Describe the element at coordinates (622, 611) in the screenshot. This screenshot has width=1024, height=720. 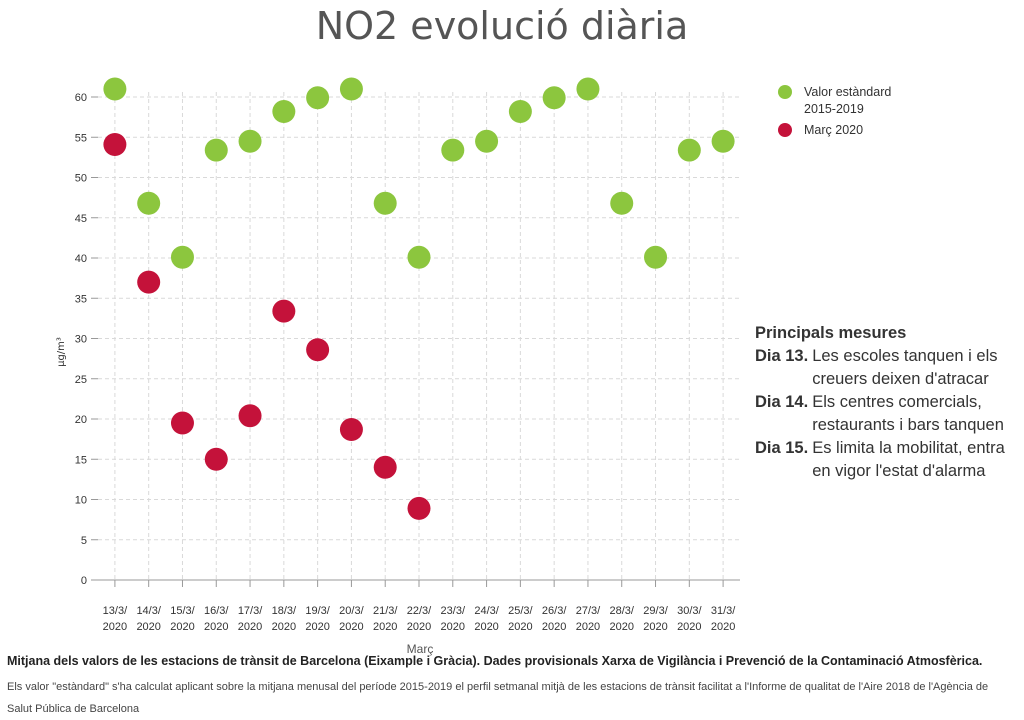
I see `x-tick-label: 28/3/` at that location.